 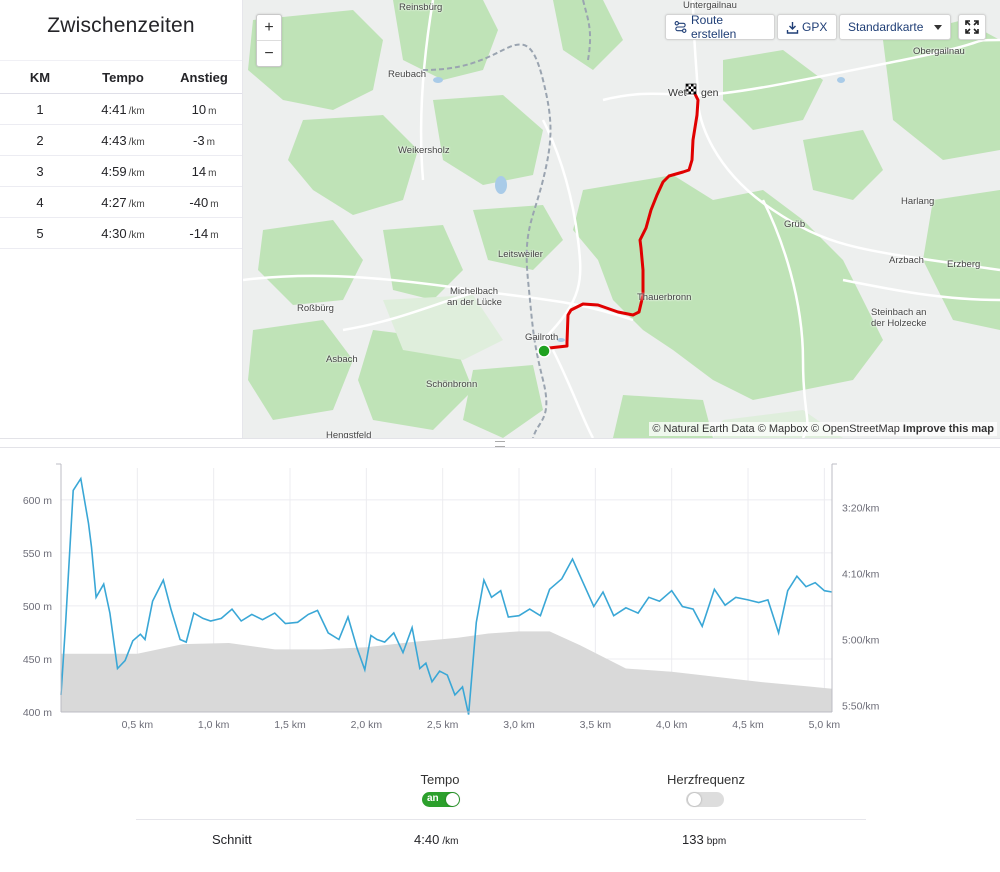 What do you see at coordinates (199, 109) in the screenshot?
I see `split-elev-value: 10` at bounding box center [199, 109].